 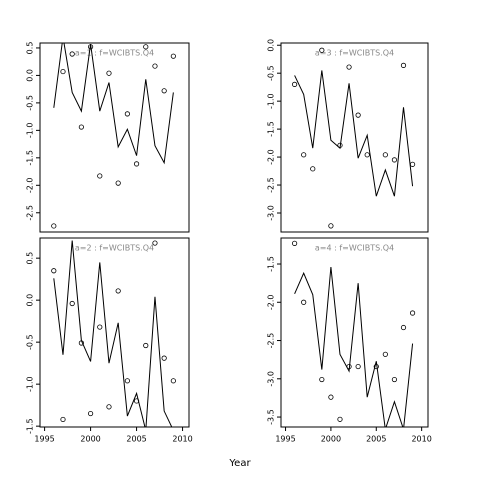 I want to click on panel-title: a=3 : f=WCIBTS.Q4, so click(x=354, y=53).